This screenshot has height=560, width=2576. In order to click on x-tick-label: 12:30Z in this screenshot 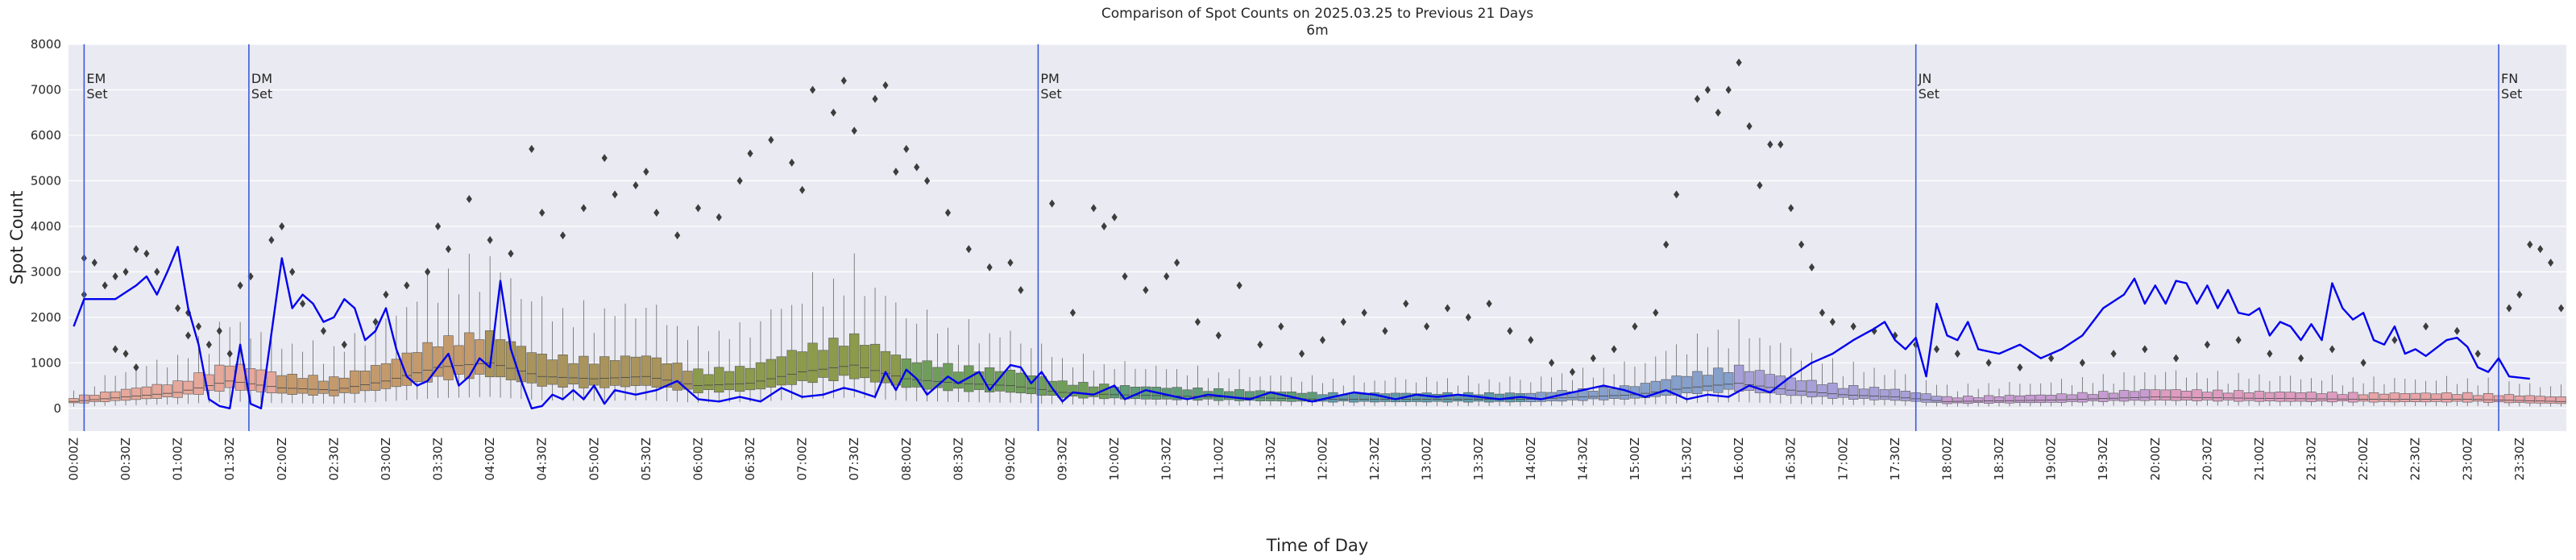, I will do `click(1374, 459)`.